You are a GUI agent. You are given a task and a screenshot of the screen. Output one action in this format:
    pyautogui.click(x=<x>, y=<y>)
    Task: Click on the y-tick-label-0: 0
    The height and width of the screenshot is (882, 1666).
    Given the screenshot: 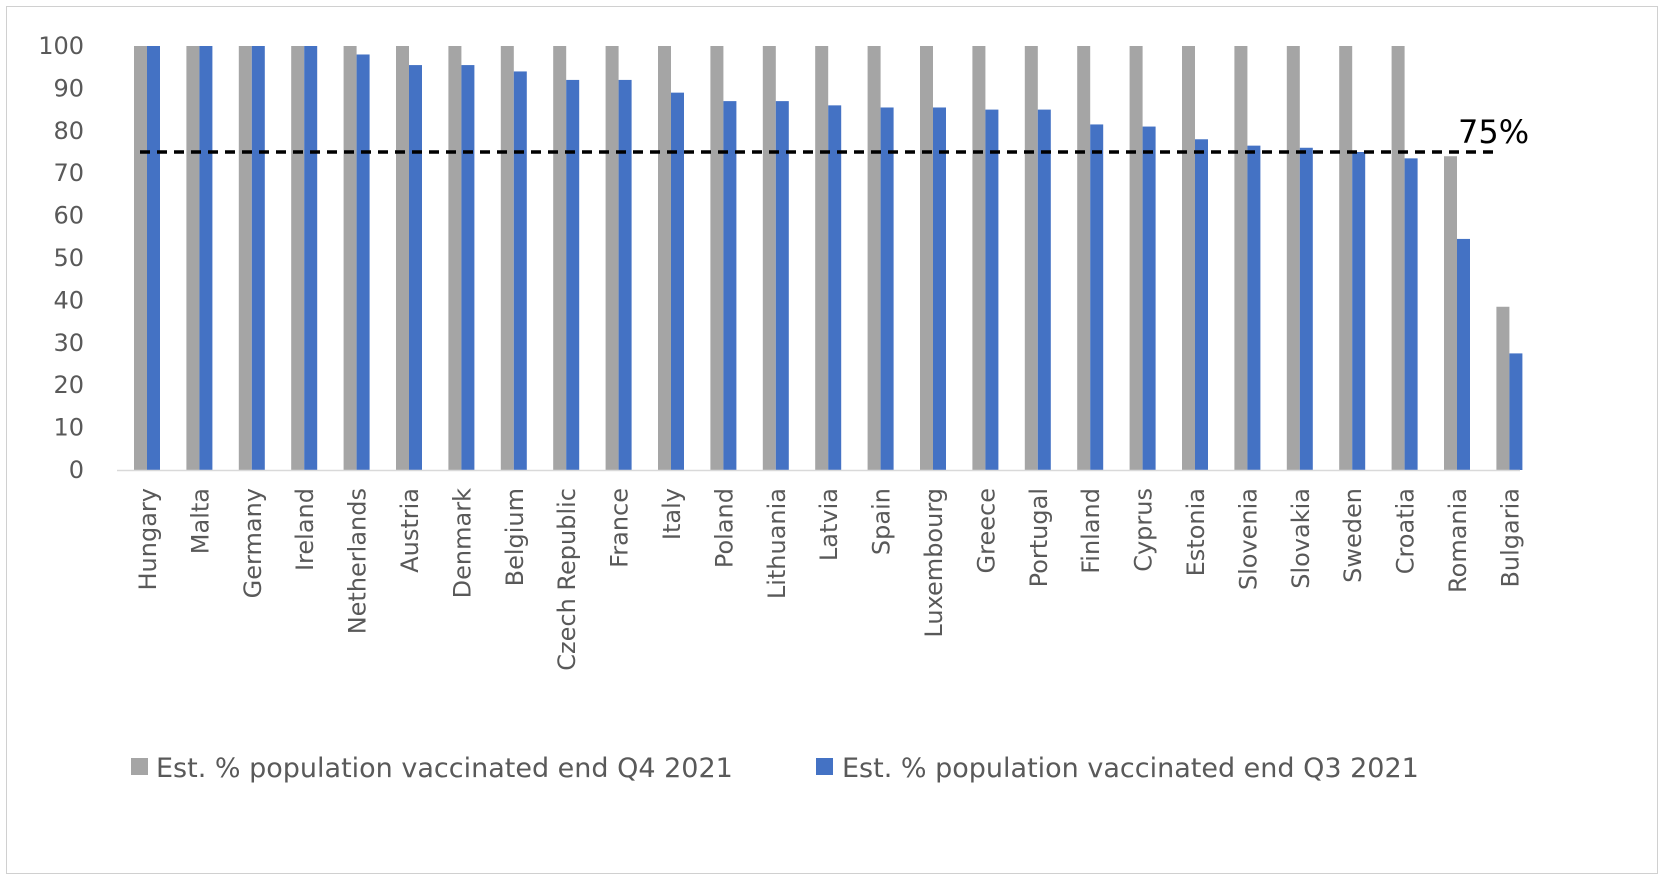 What is the action you would take?
    pyautogui.click(x=76, y=470)
    